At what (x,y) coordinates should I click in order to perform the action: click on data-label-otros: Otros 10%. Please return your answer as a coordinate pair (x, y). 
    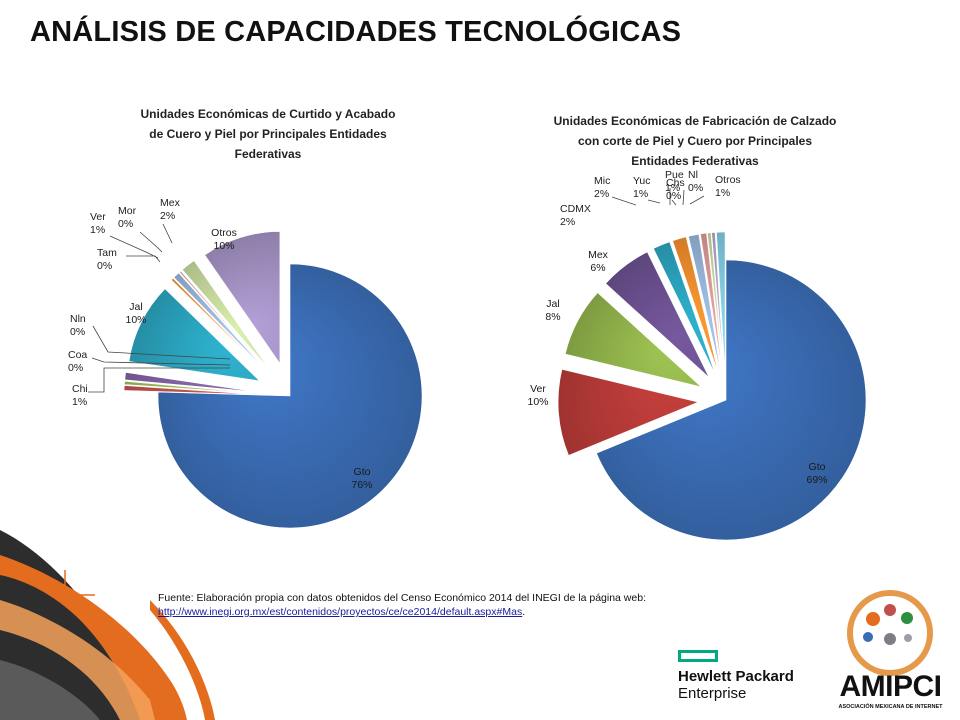
    Looking at the image, I should click on (224, 239).